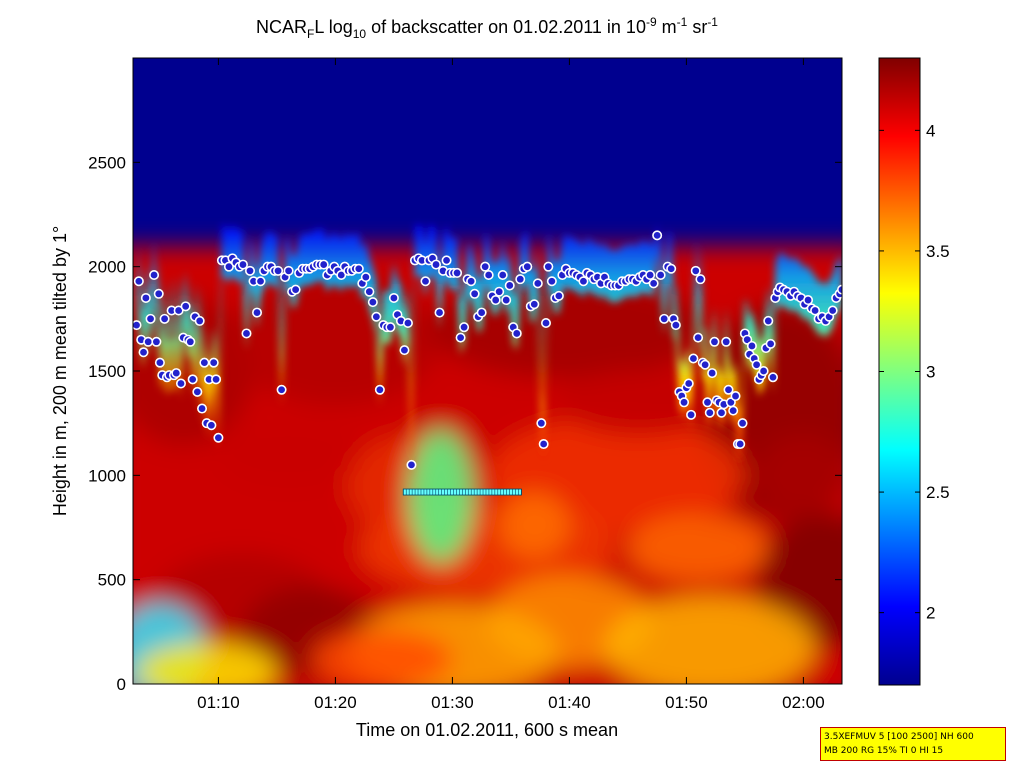 Image resolution: width=1023 pixels, height=767 pixels. Describe the element at coordinates (884, 751) in the screenshot. I see `info-line-2: MB 200 RG 15% TI 0 HI 15` at that location.